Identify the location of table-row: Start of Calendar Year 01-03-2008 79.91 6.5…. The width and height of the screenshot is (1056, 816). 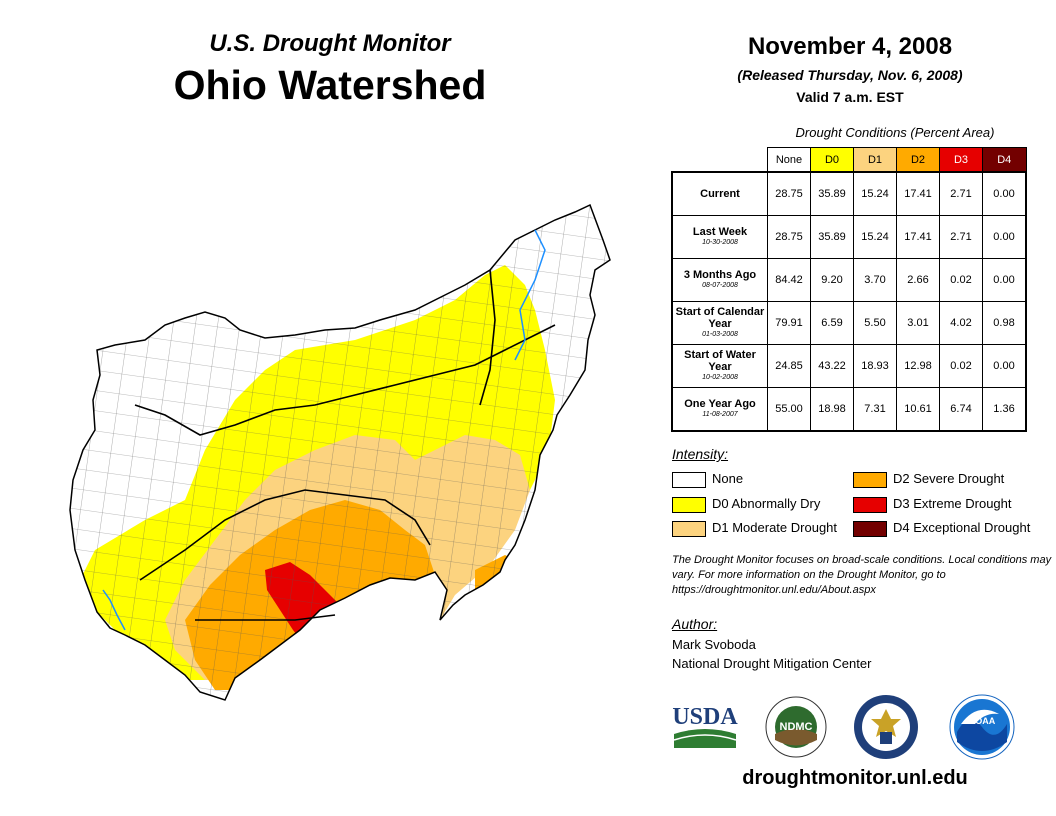
(849, 323).